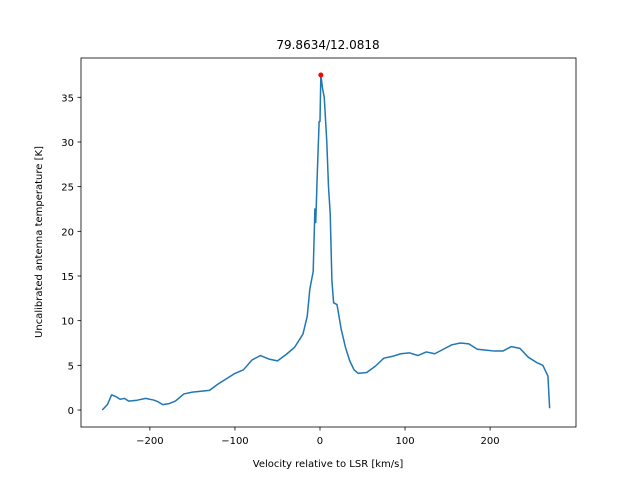  Describe the element at coordinates (490, 441) in the screenshot. I see `x-tick-label: 200` at that location.